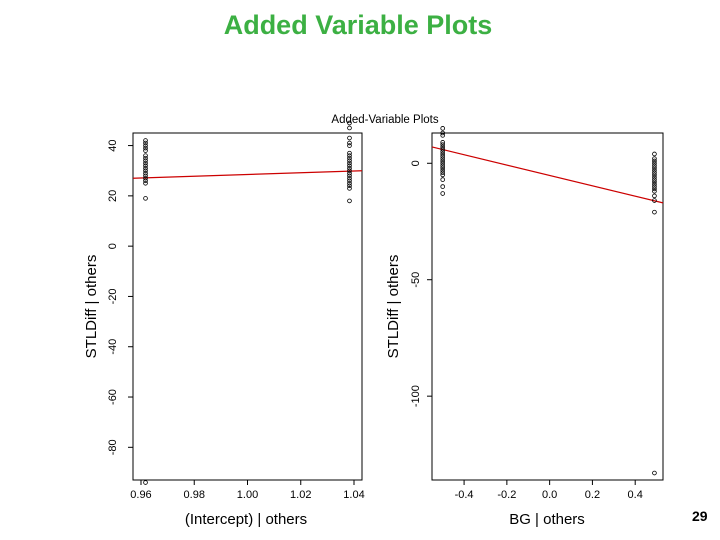  What do you see at coordinates (247, 495) in the screenshot?
I see `x-tick-label: 1.00` at bounding box center [247, 495].